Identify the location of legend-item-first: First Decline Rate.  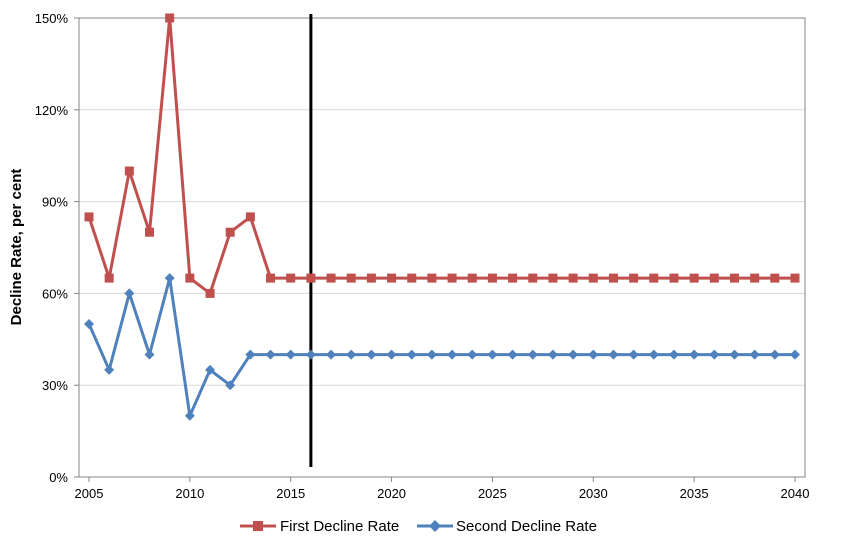
(319, 526).